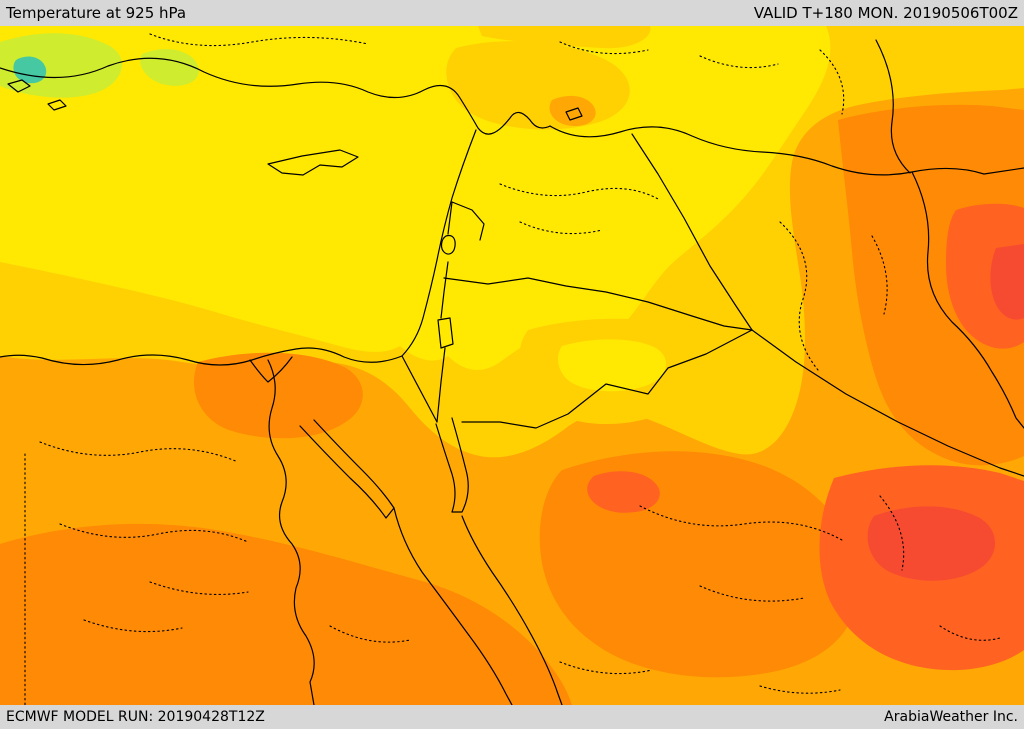 The width and height of the screenshot is (1024, 729). I want to click on border-turkey-northeast, so click(893, 106).